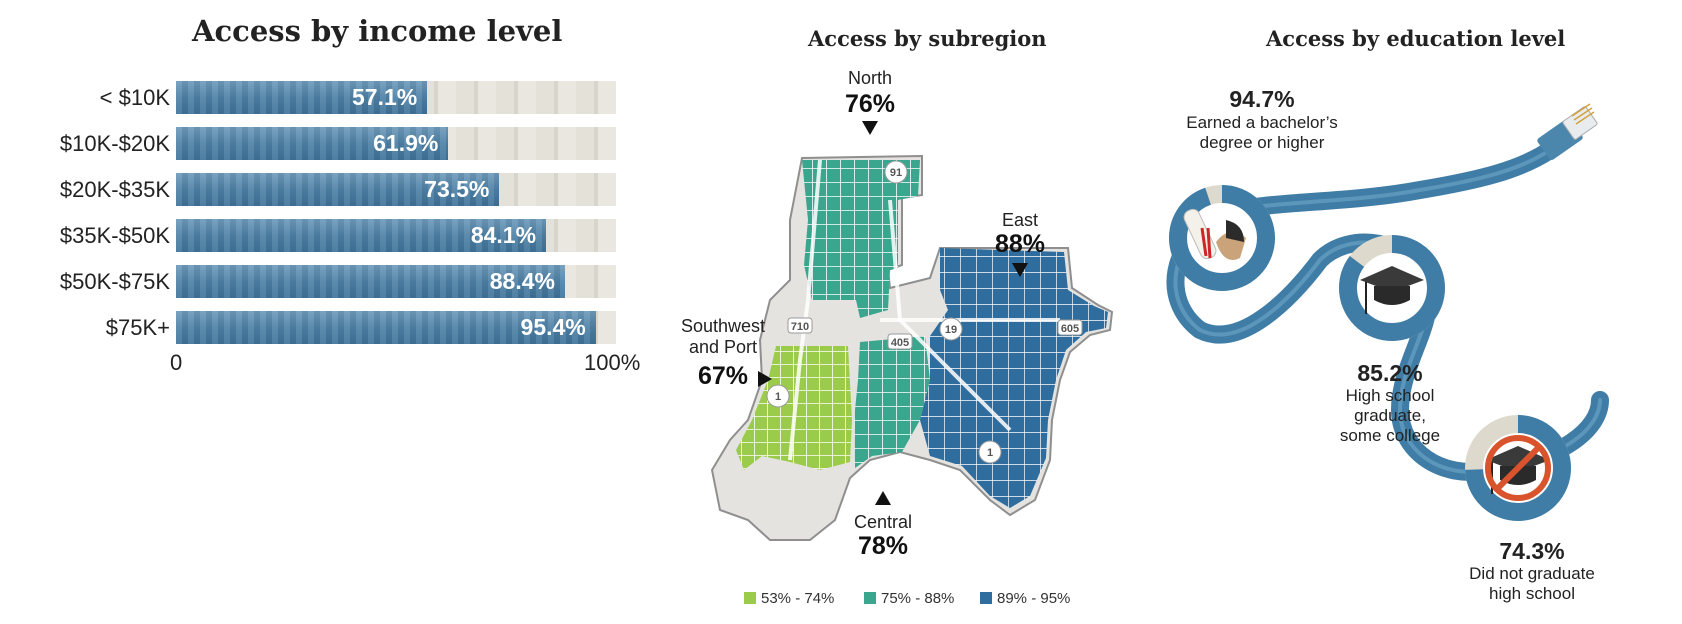 The image size is (1682, 624). What do you see at coordinates (114, 189) in the screenshot?
I see `income-category-label: $20K-$35K` at bounding box center [114, 189].